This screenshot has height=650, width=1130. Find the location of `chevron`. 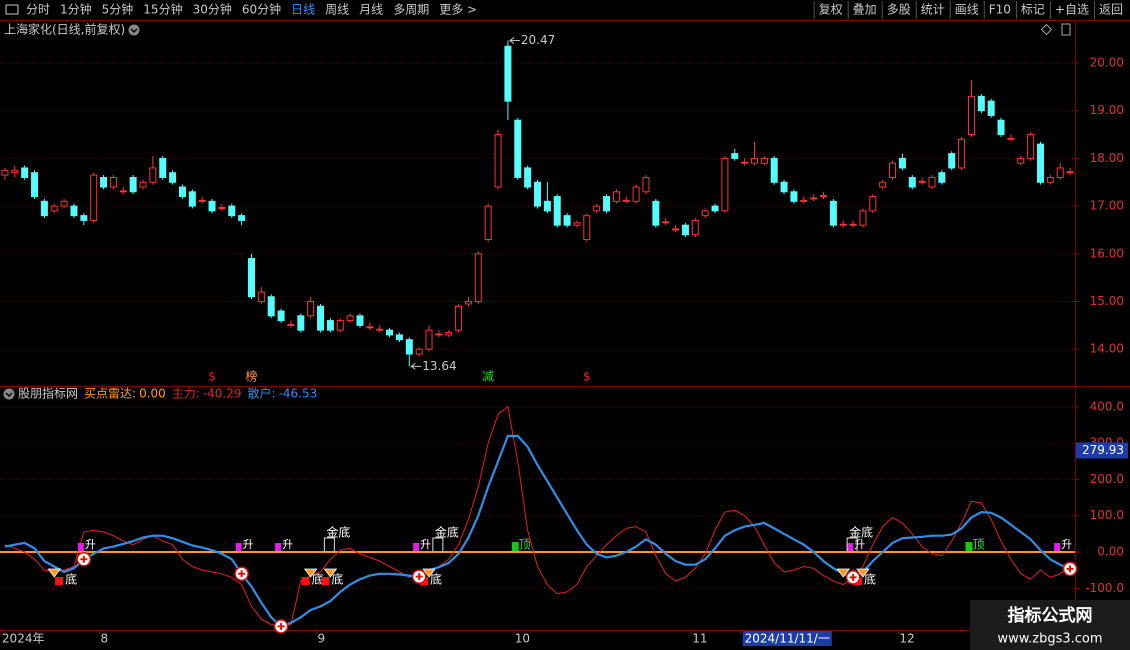

chevron is located at coordinates (134, 31).